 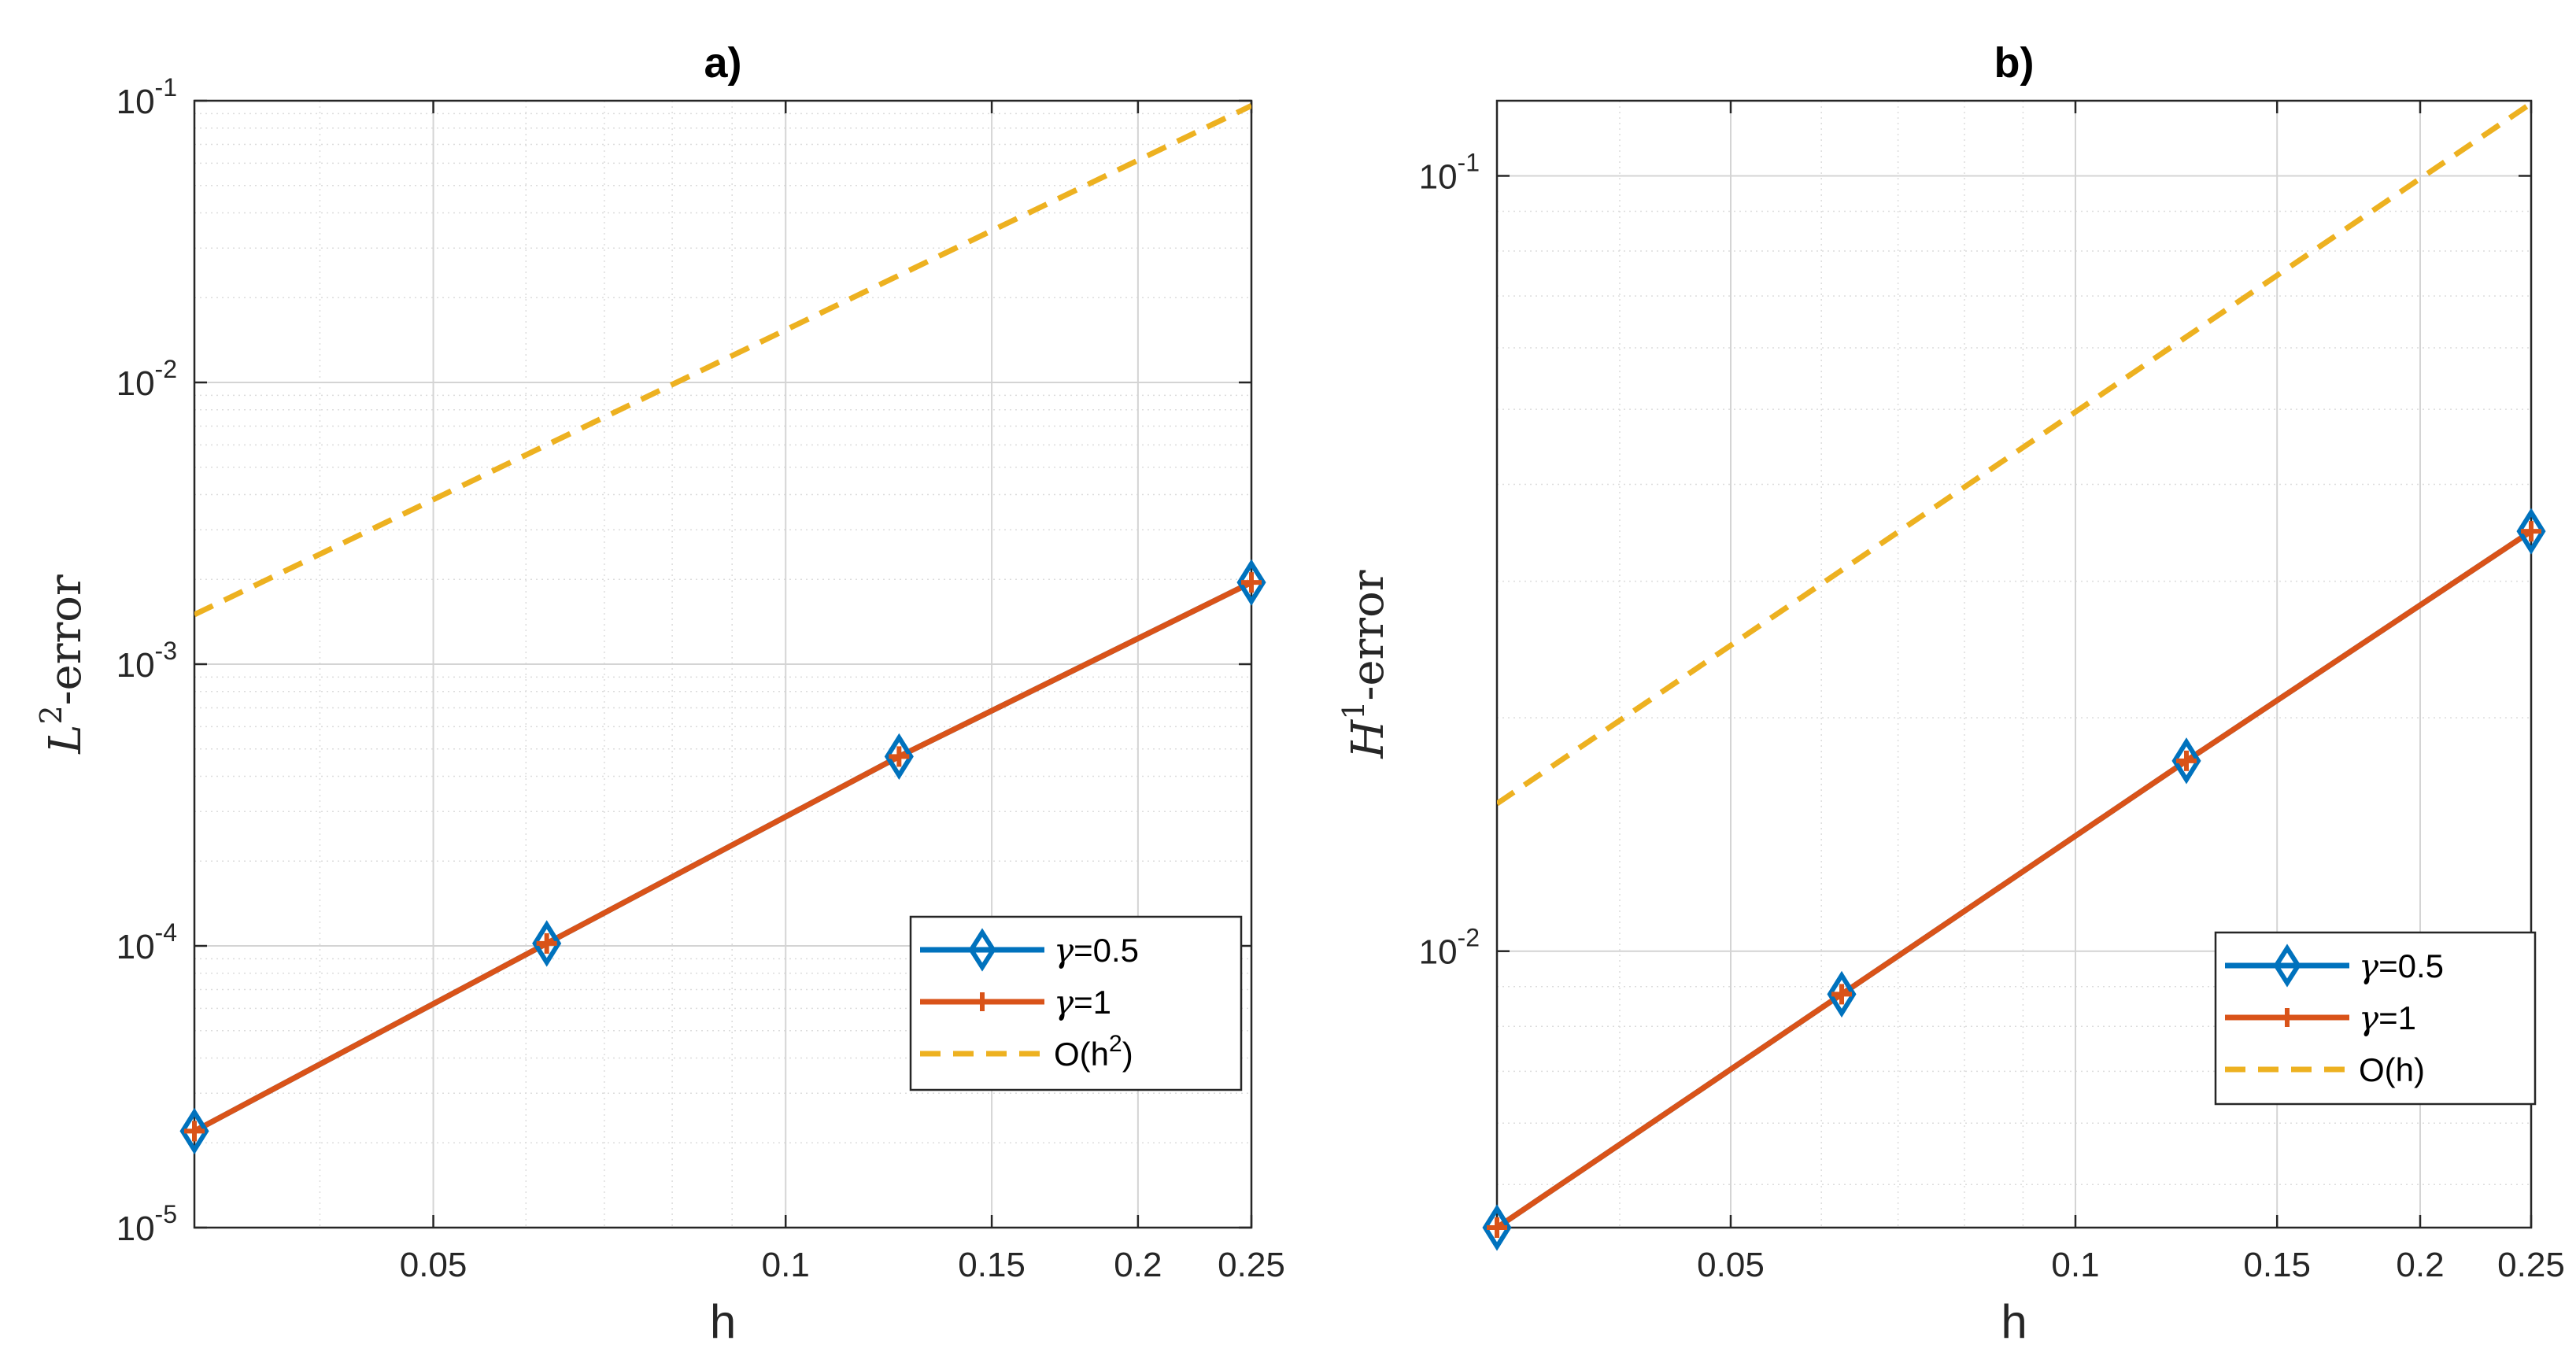 I want to click on y-tick-label: 10⁻⁴, so click(x=146, y=942).